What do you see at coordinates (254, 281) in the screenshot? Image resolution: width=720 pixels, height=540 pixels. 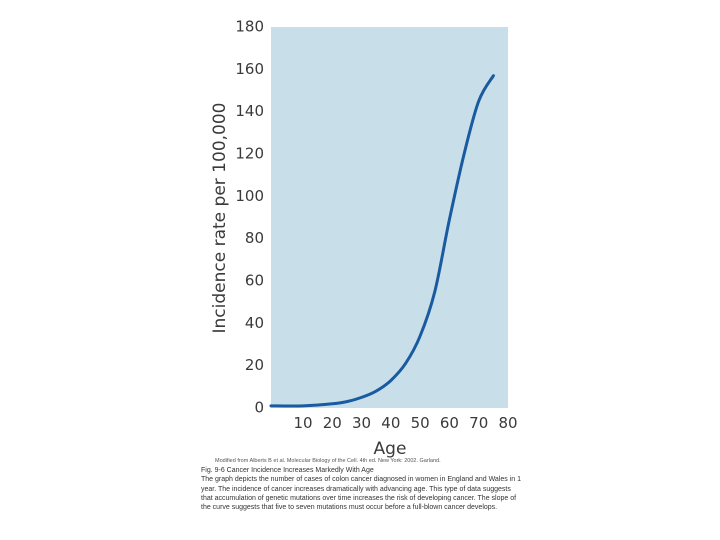 I see `y-tick-label: 60` at bounding box center [254, 281].